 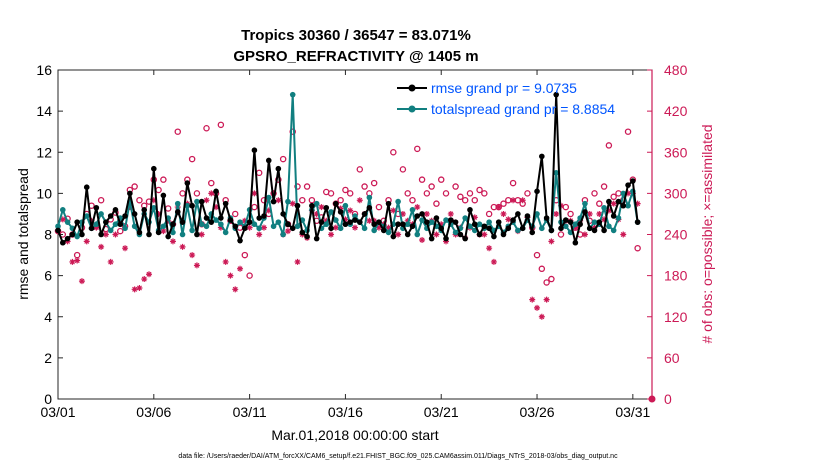 What do you see at coordinates (44, 152) in the screenshot?
I see `y-tick-label: 12` at bounding box center [44, 152].